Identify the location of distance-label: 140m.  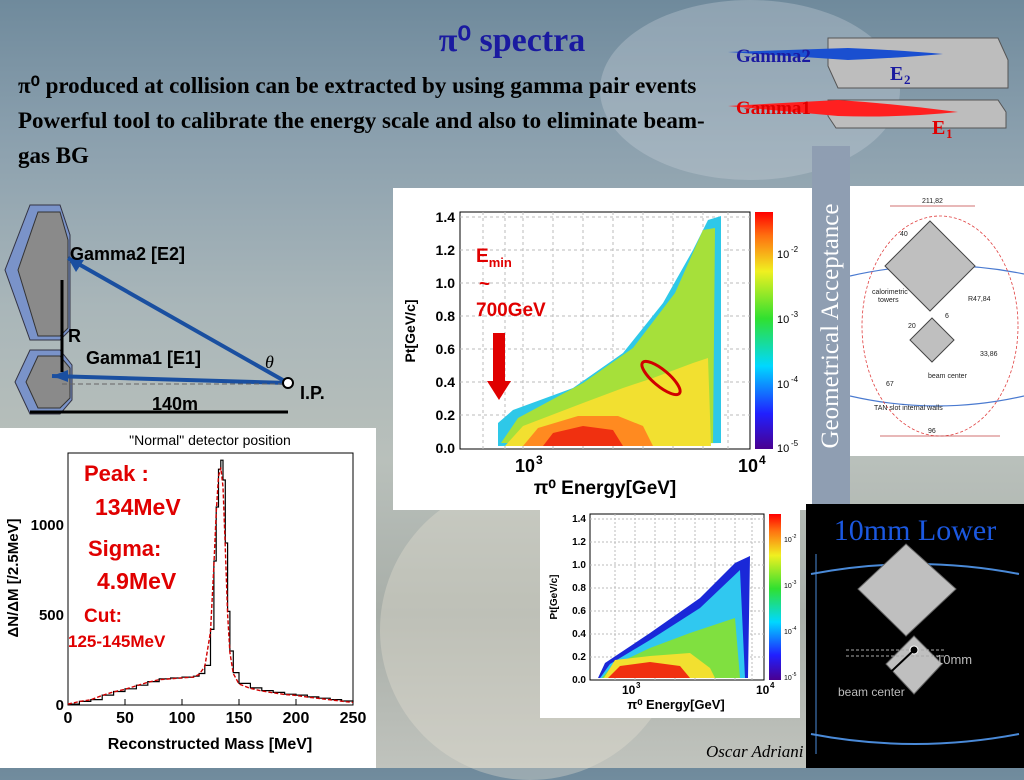
(175, 404).